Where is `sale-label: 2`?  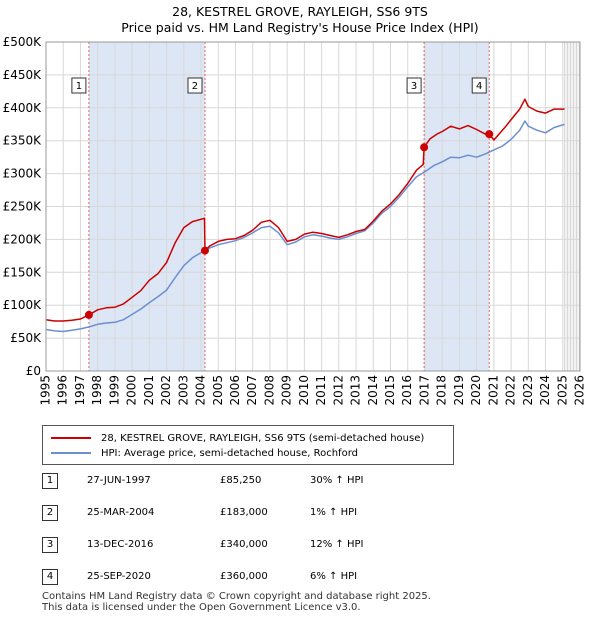
sale-label: 2 is located at coordinates (195, 86).